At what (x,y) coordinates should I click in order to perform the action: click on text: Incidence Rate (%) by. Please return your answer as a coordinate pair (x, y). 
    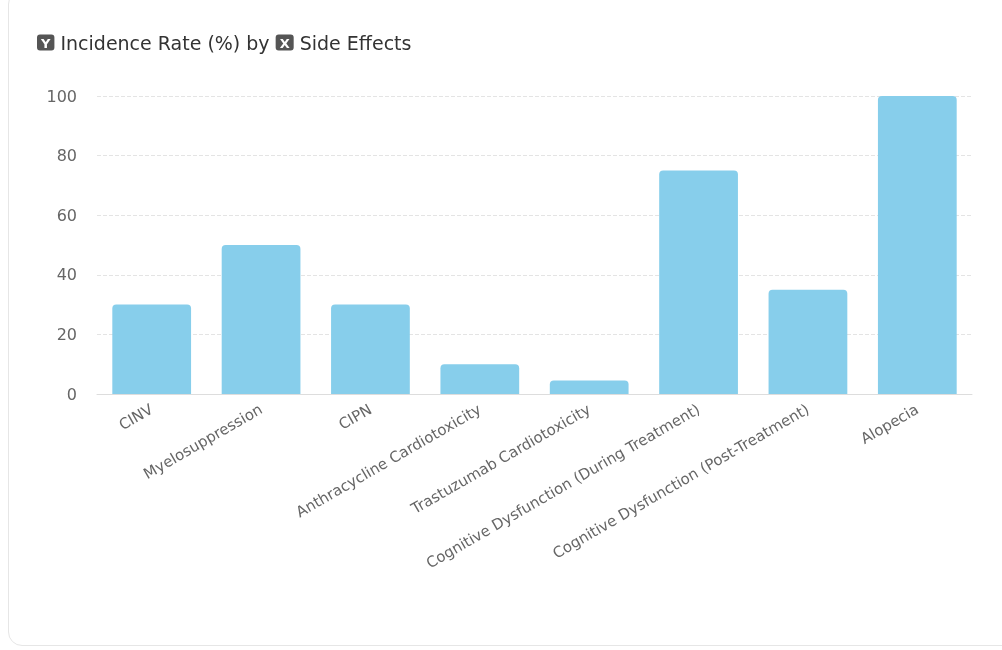
    Looking at the image, I should click on (165, 42).